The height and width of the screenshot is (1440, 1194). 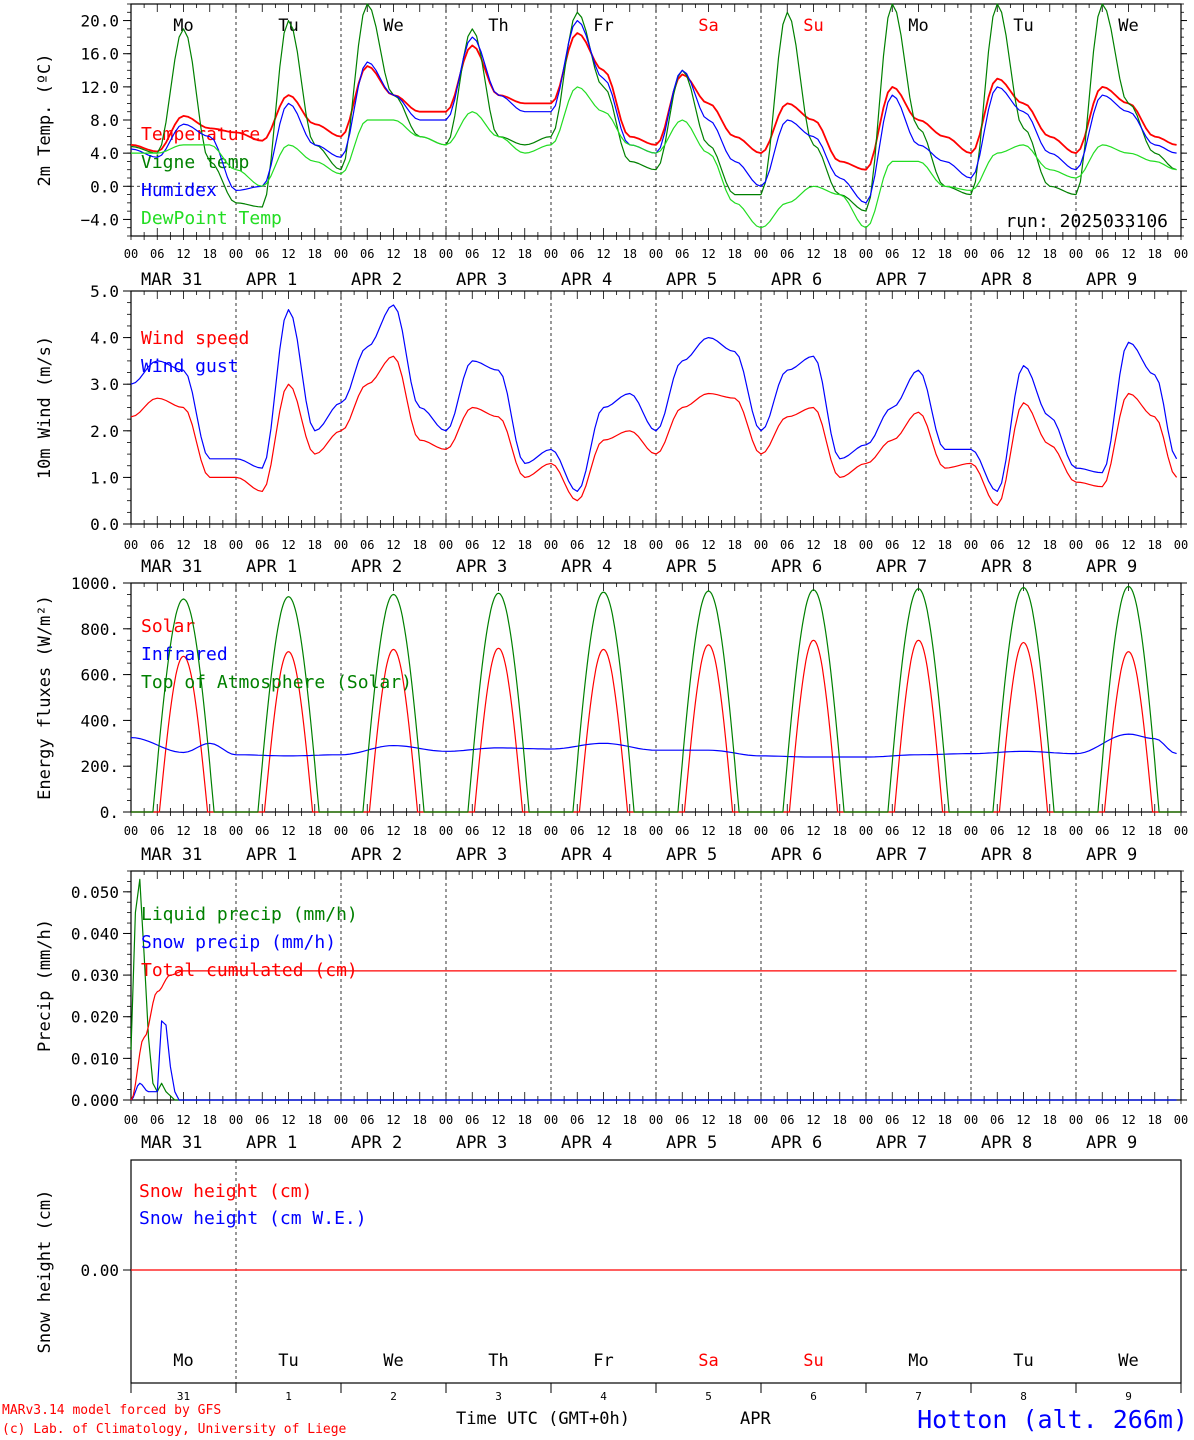 What do you see at coordinates (225, 1191) in the screenshot?
I see `legend-entry: Snow height (cm)` at bounding box center [225, 1191].